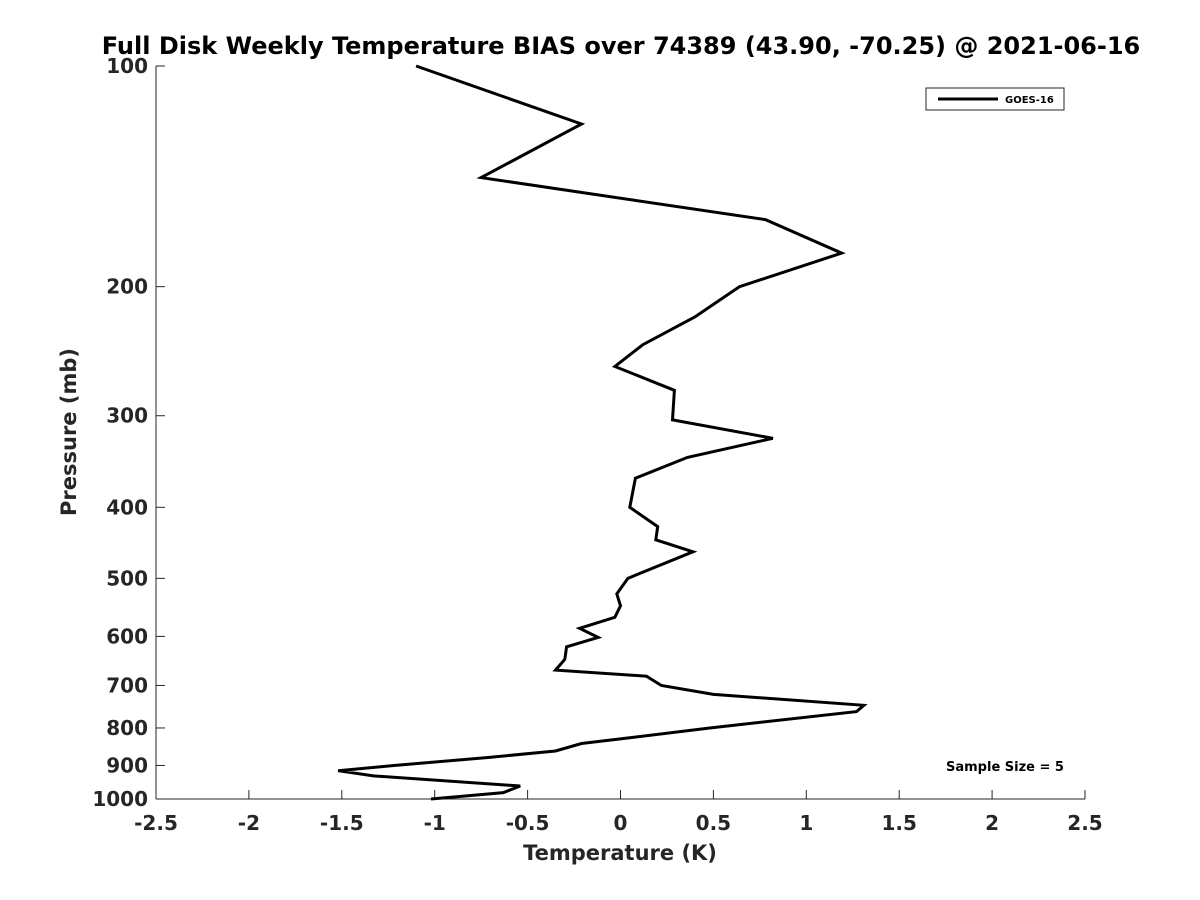 The width and height of the screenshot is (1200, 900). I want to click on y-tick-label: 500, so click(127, 578).